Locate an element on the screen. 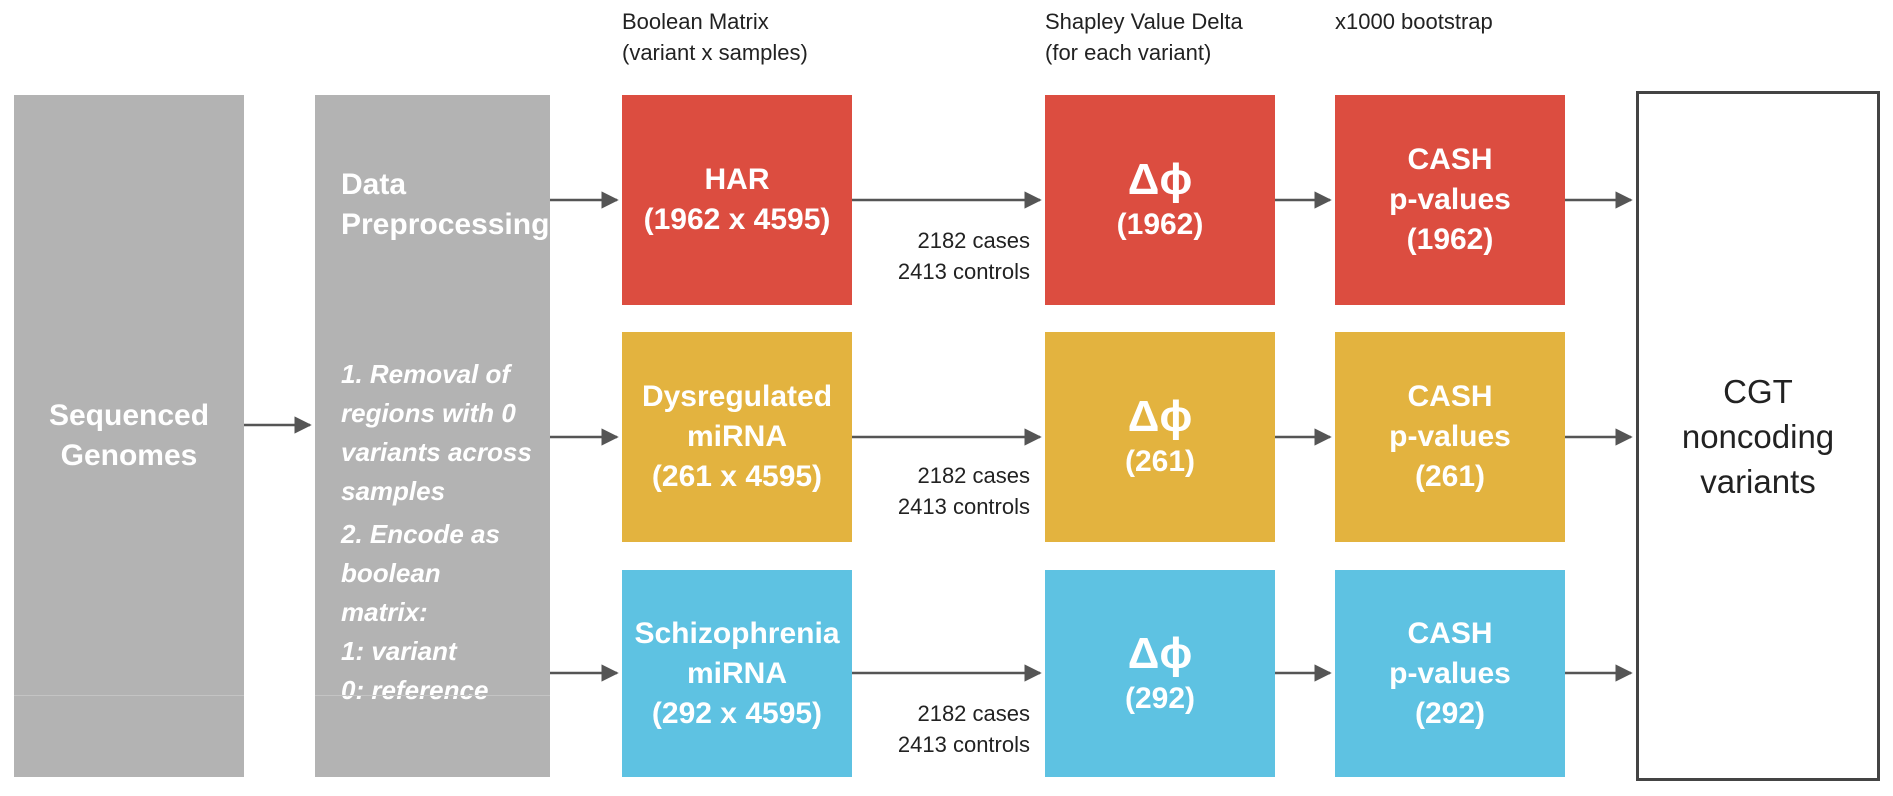 This screenshot has height=796, width=1893. preprocessing-title-line1: Data is located at coordinates (374, 184).